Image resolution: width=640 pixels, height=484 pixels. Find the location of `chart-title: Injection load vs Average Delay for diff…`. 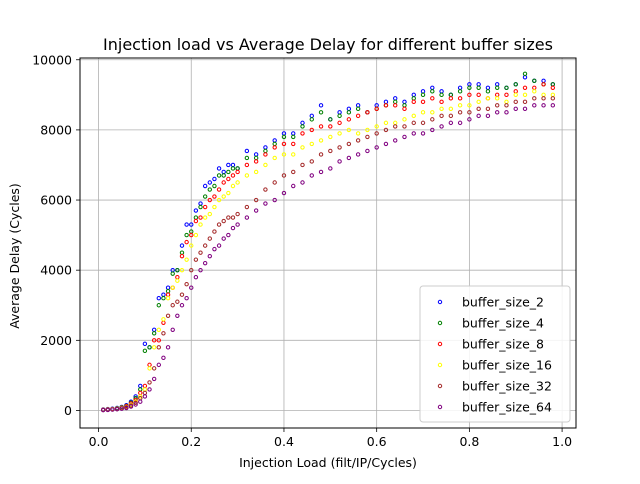

chart-title: Injection load vs Average Delay for diff… is located at coordinates (328, 44).